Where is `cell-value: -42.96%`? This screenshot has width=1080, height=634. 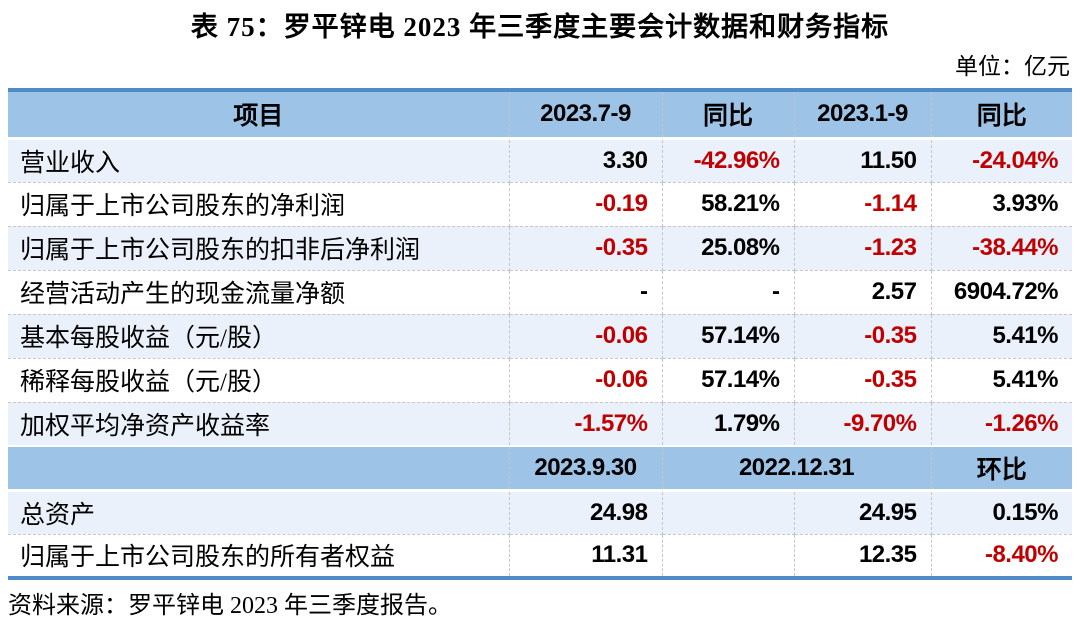
cell-value: -42.96% is located at coordinates (728, 160).